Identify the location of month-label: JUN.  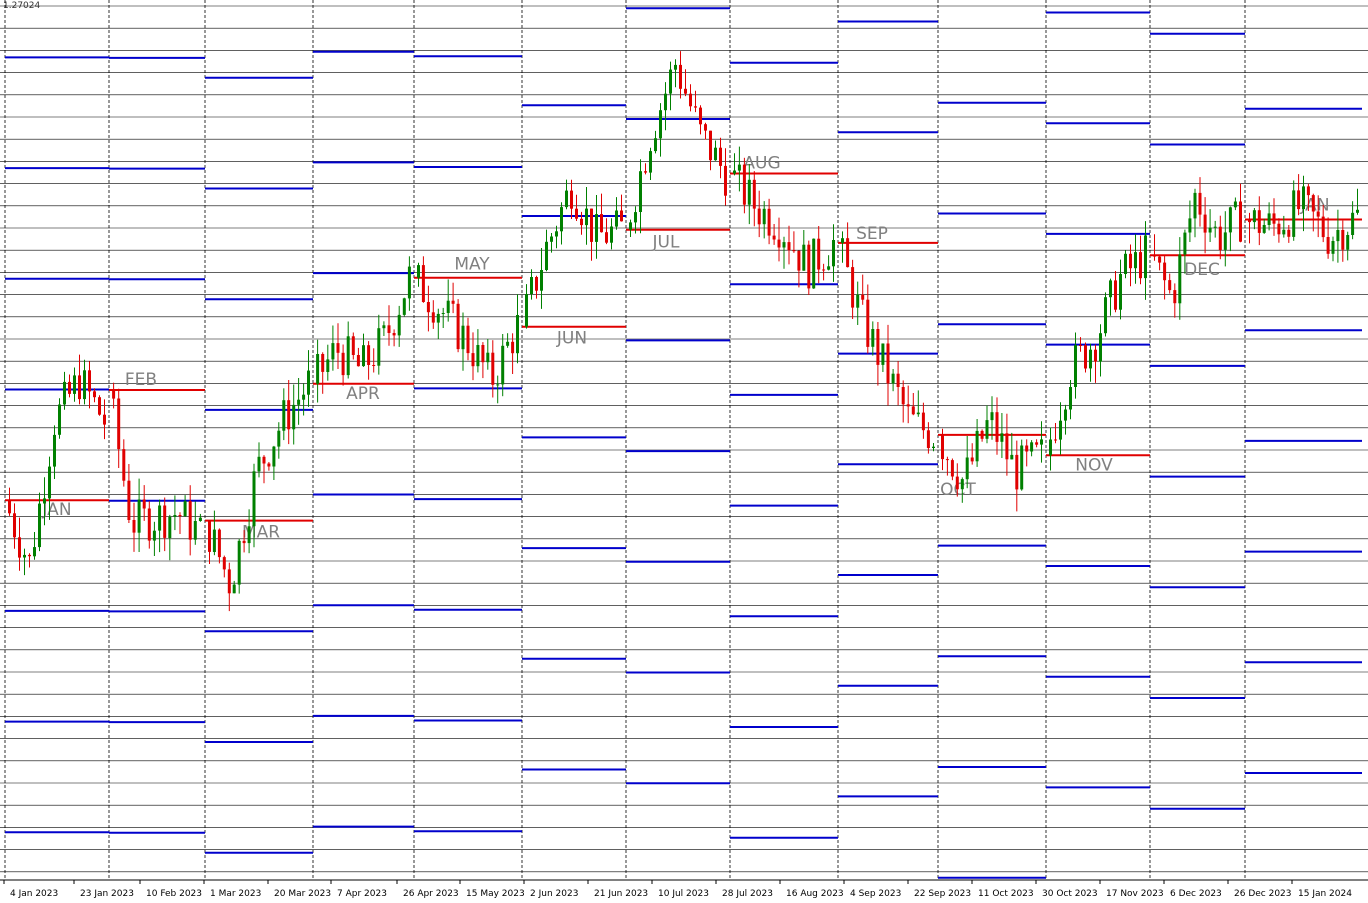
(571, 339).